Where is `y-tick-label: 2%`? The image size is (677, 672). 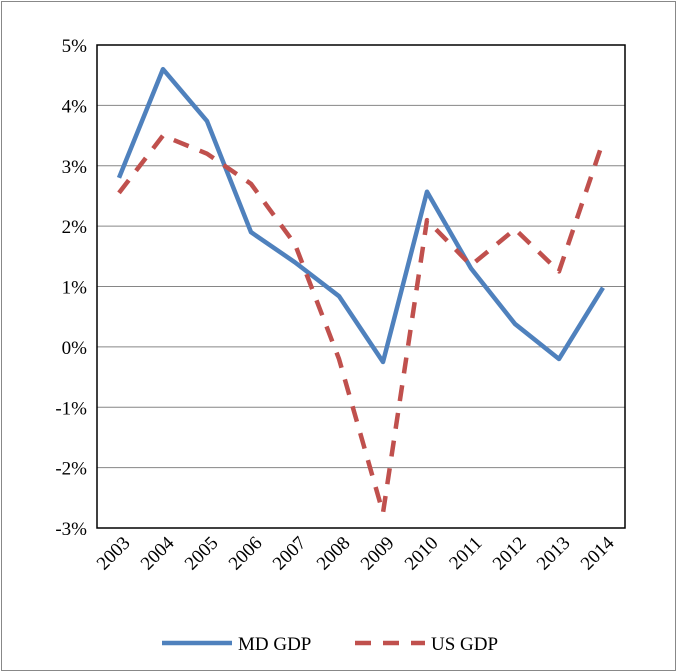 y-tick-label: 2% is located at coordinates (75, 227).